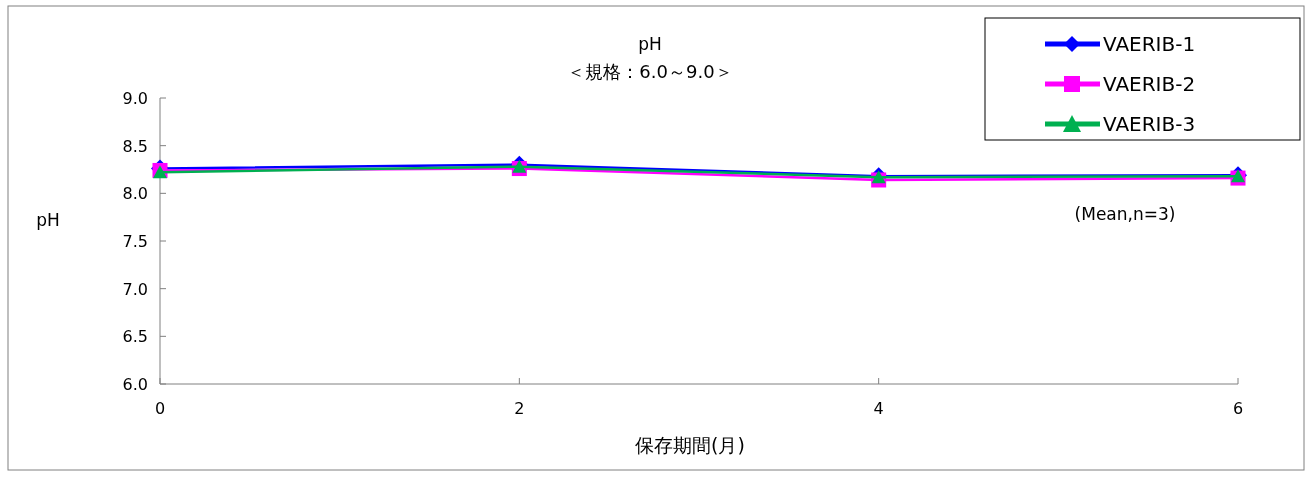 This screenshot has width=1312, height=479. Describe the element at coordinates (650, 71) in the screenshot. I see `chart-subtitle: ＜規格：6.0～9.0＞` at that location.